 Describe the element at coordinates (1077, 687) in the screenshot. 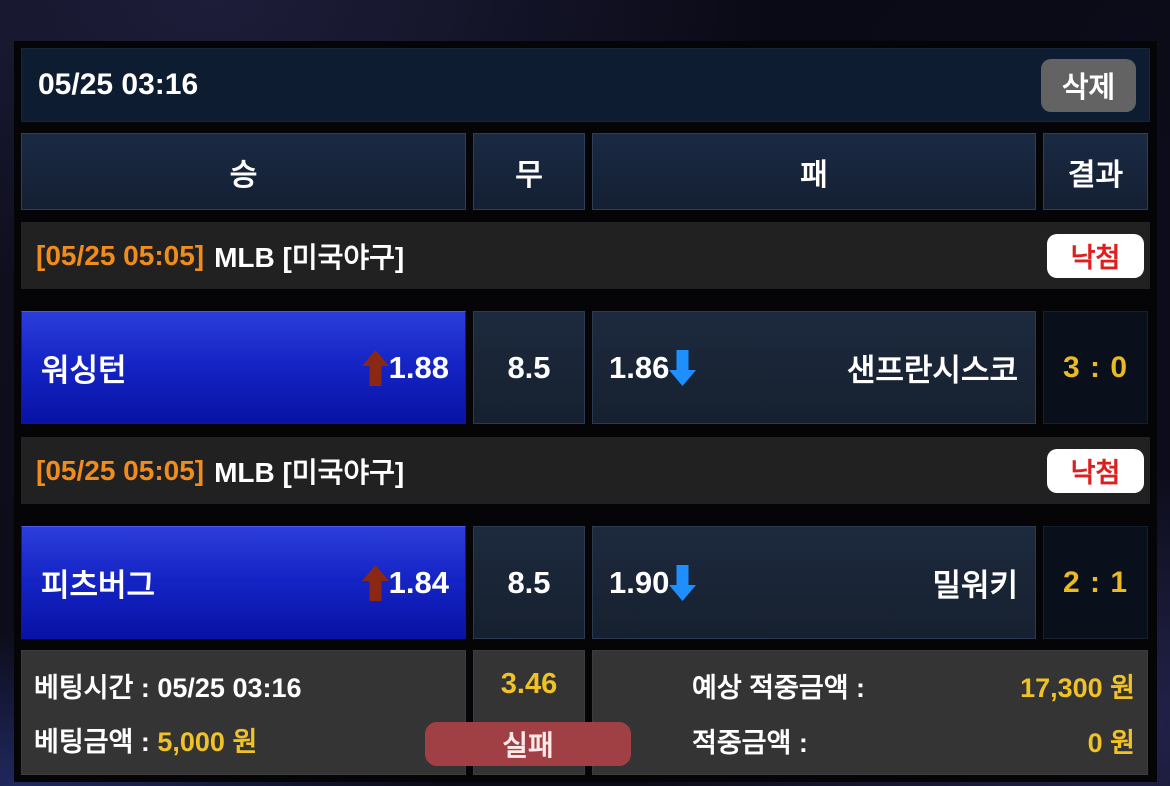

I see `expected-payout-value: 17,300 원` at that location.